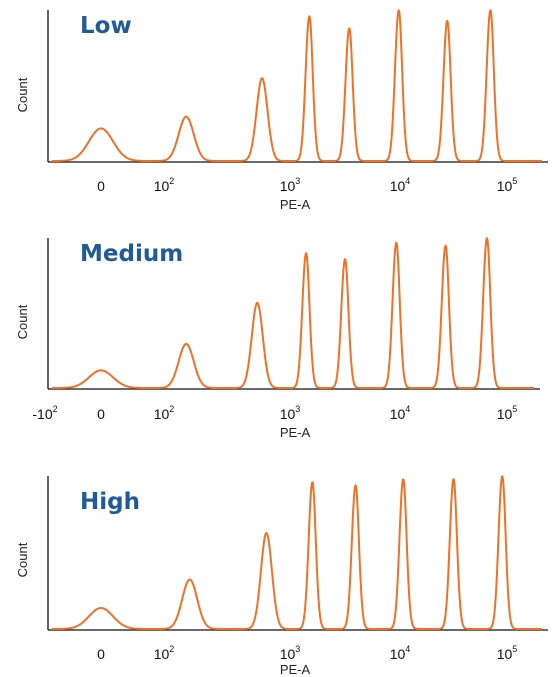 This screenshot has height=677, width=552. Describe the element at coordinates (106, 26) in the screenshot. I see `panel-title: Low` at that location.